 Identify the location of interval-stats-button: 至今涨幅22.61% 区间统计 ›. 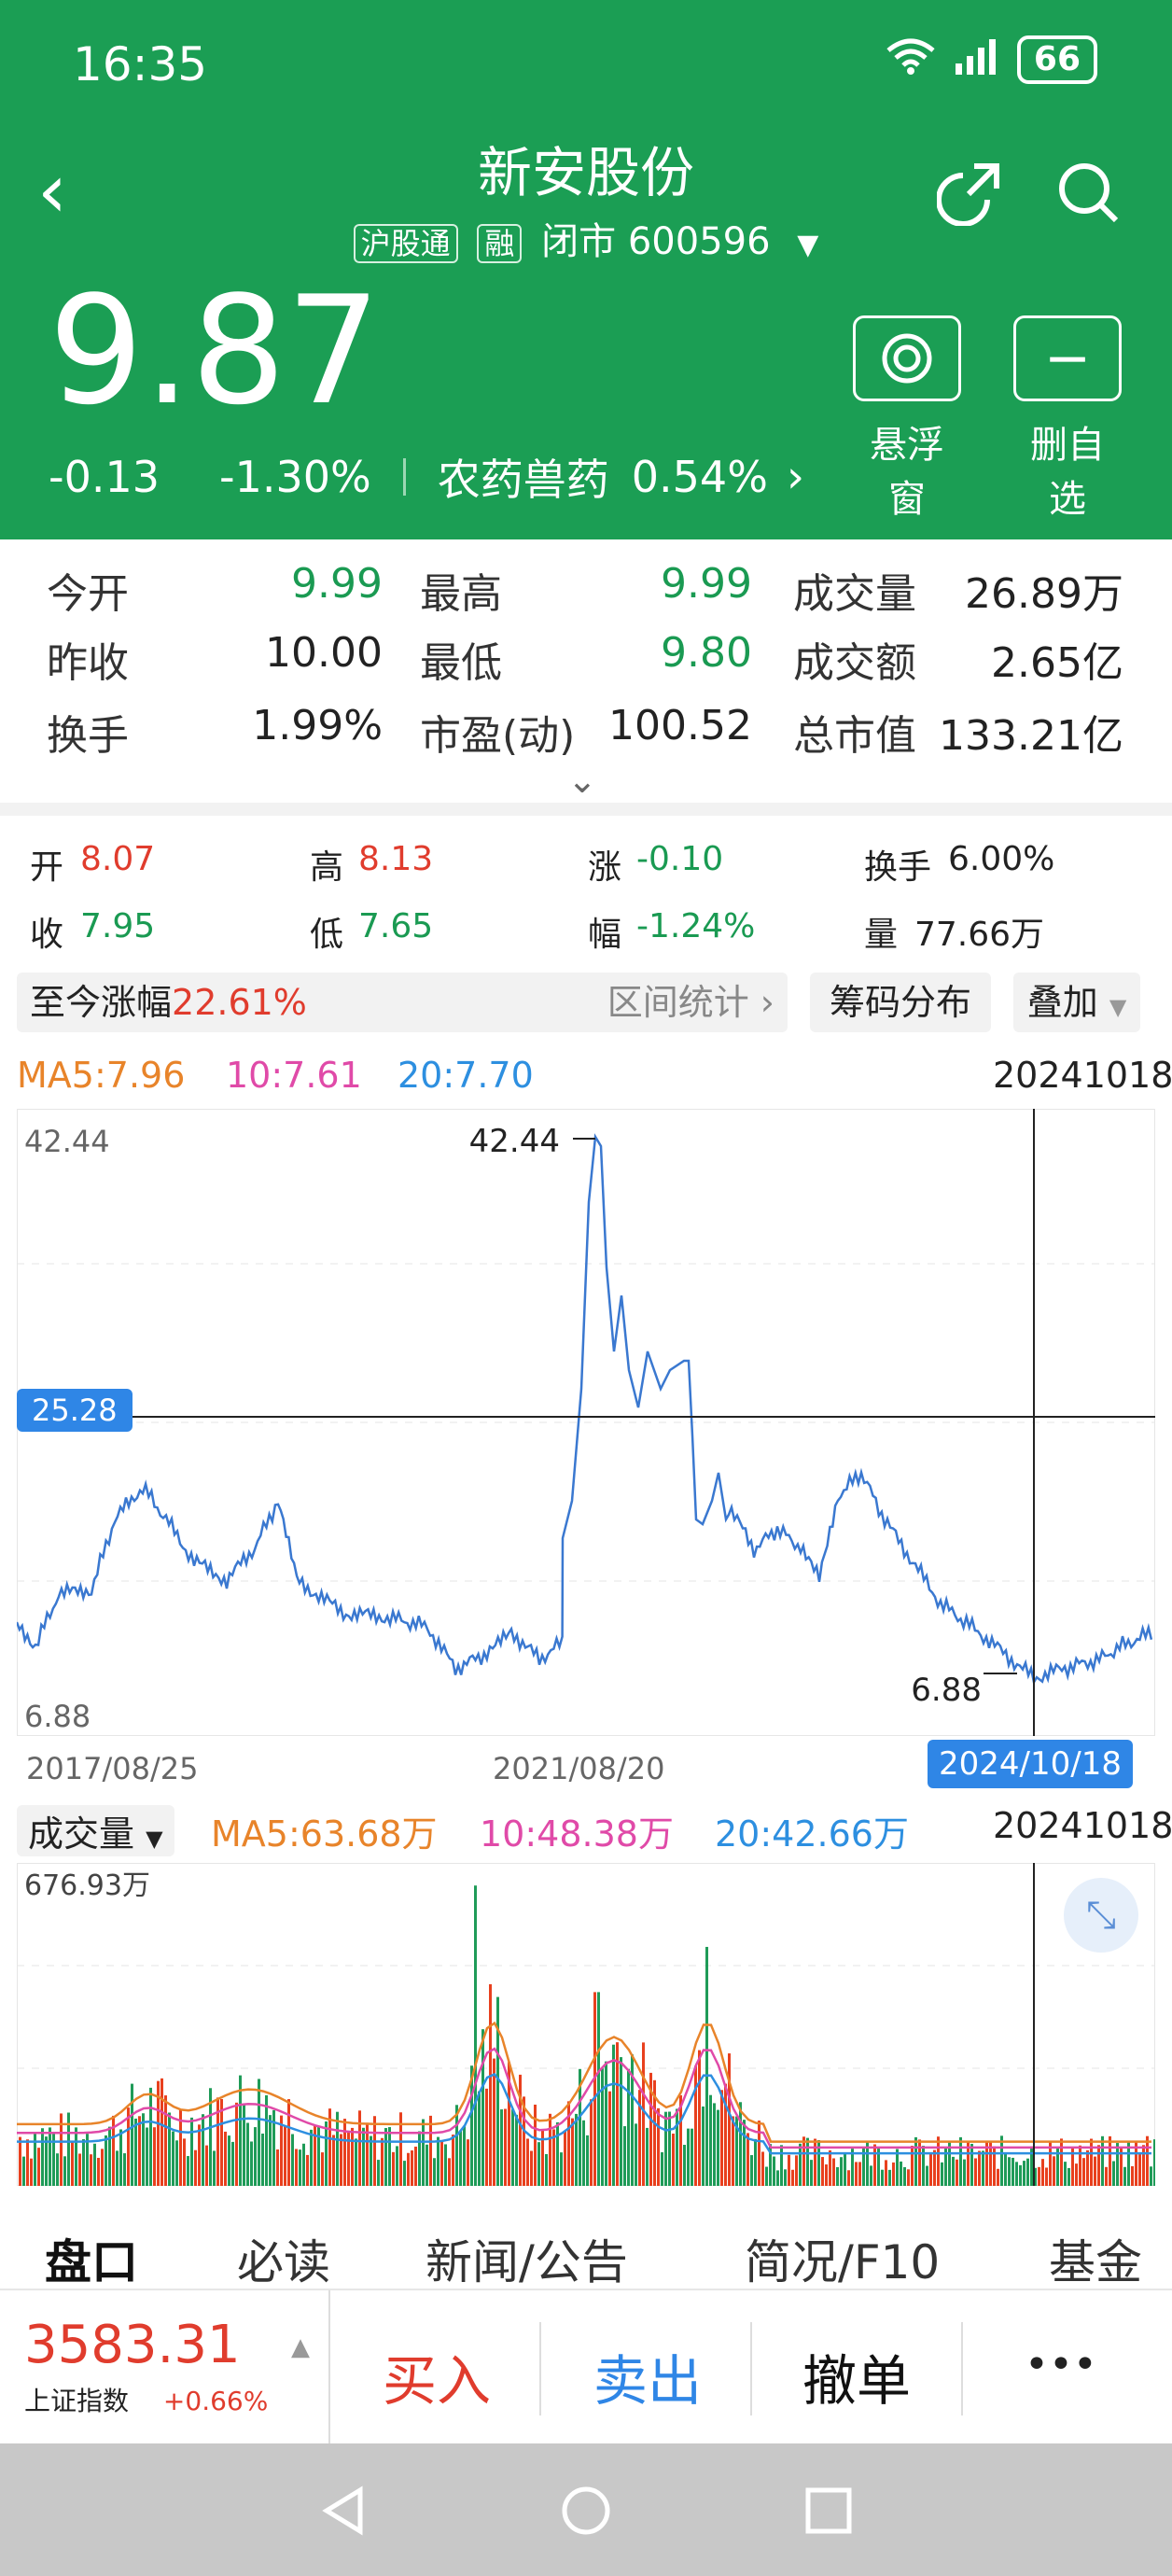
(402, 1002).